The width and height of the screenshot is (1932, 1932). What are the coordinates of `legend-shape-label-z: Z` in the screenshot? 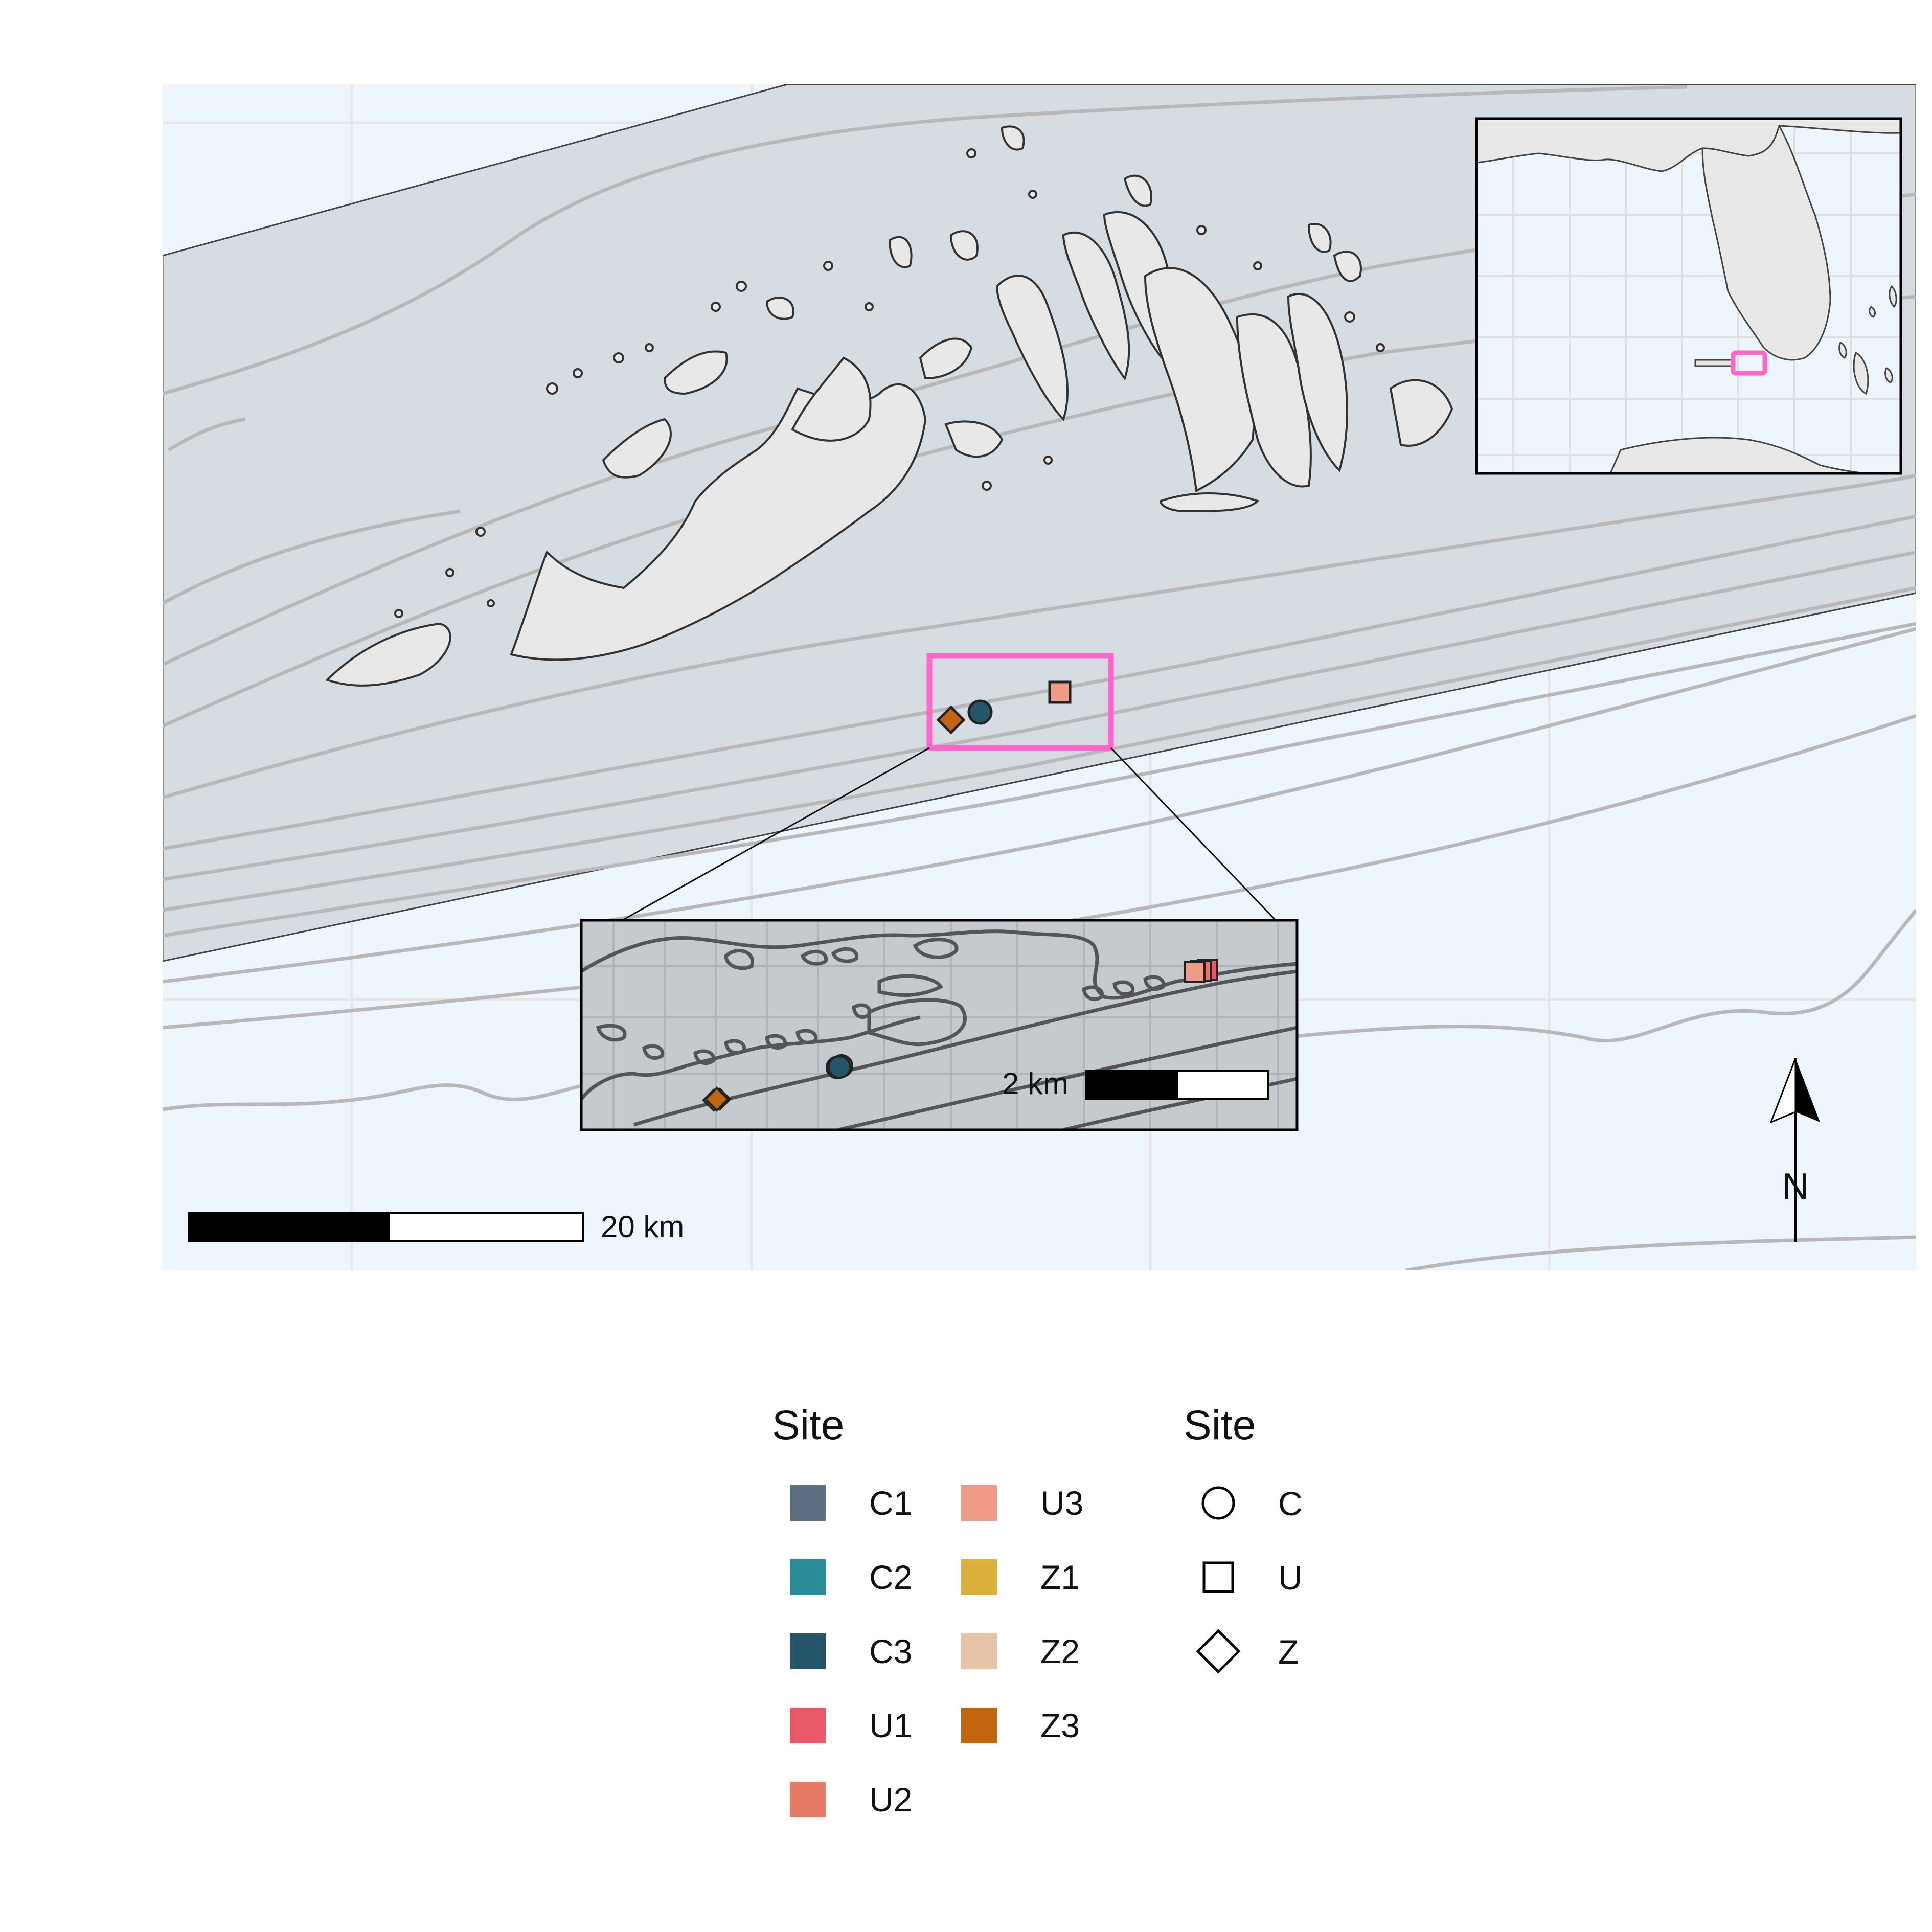 It's located at (1288, 1652).